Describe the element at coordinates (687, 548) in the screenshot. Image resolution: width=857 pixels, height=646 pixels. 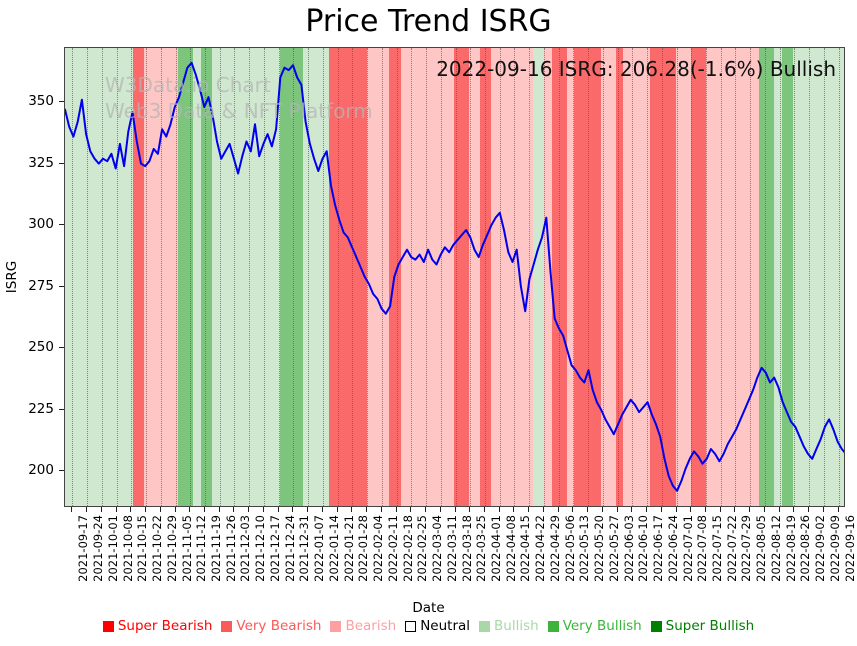
I see `x-axis-tick-label: 2022-07-01` at that location.